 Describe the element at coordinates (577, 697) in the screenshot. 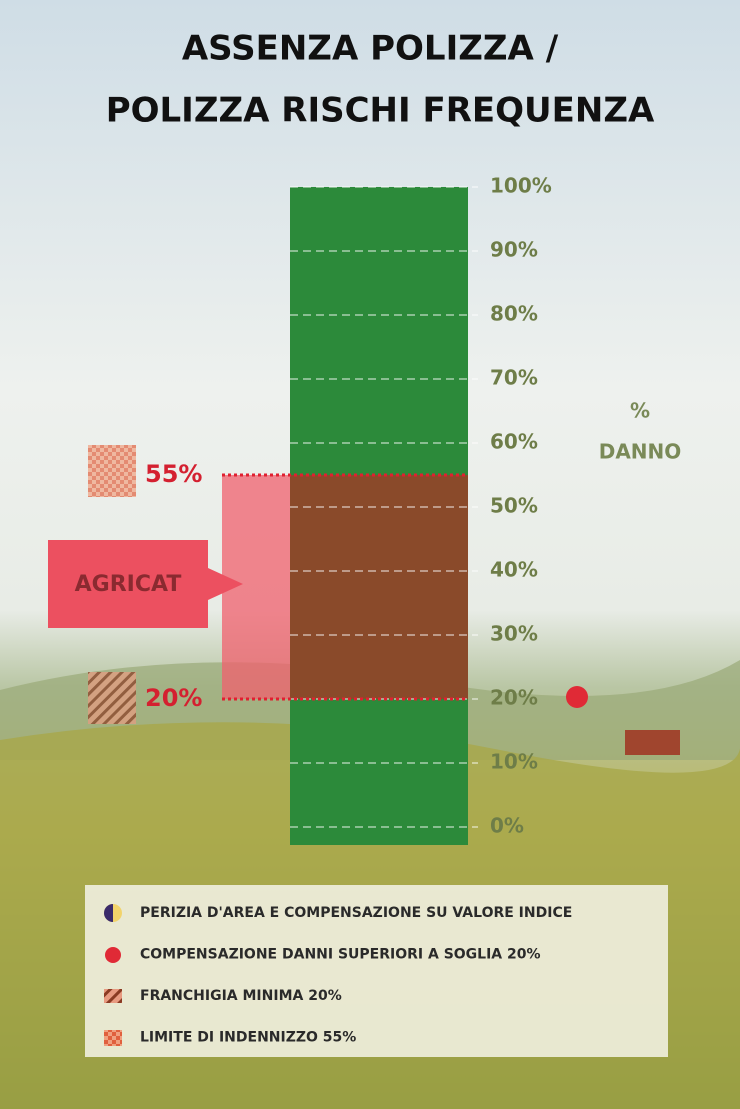

I see `threshold-marker` at that location.